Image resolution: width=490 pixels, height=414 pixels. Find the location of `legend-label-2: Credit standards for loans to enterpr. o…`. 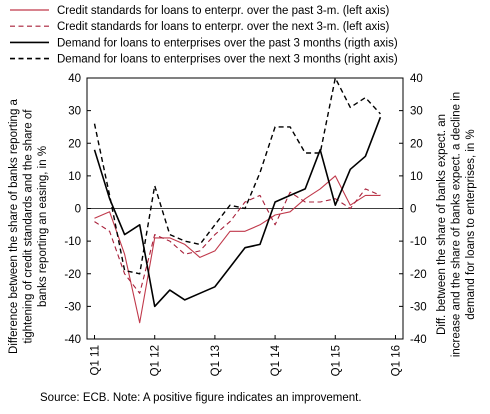

legend-label-2: Credit standards for loans to enterpr. o… is located at coordinates (223, 27).